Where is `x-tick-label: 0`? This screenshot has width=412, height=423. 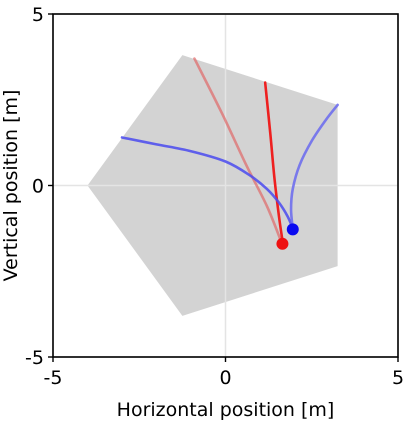
x-tick-label: 0 is located at coordinates (225, 378).